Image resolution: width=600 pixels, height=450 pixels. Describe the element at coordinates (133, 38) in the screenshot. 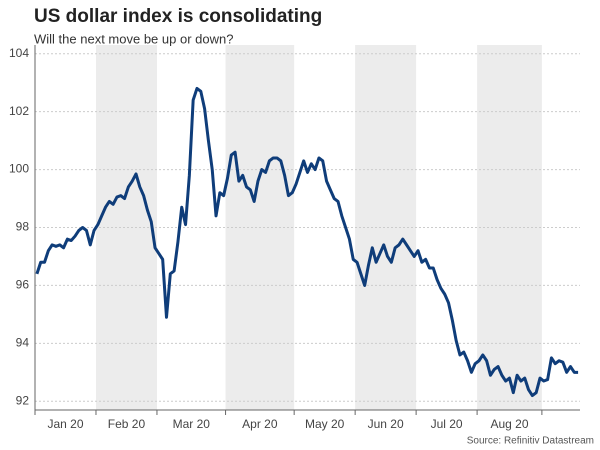

I see `chart-subtitle: Will the next move be up or down?` at that location.